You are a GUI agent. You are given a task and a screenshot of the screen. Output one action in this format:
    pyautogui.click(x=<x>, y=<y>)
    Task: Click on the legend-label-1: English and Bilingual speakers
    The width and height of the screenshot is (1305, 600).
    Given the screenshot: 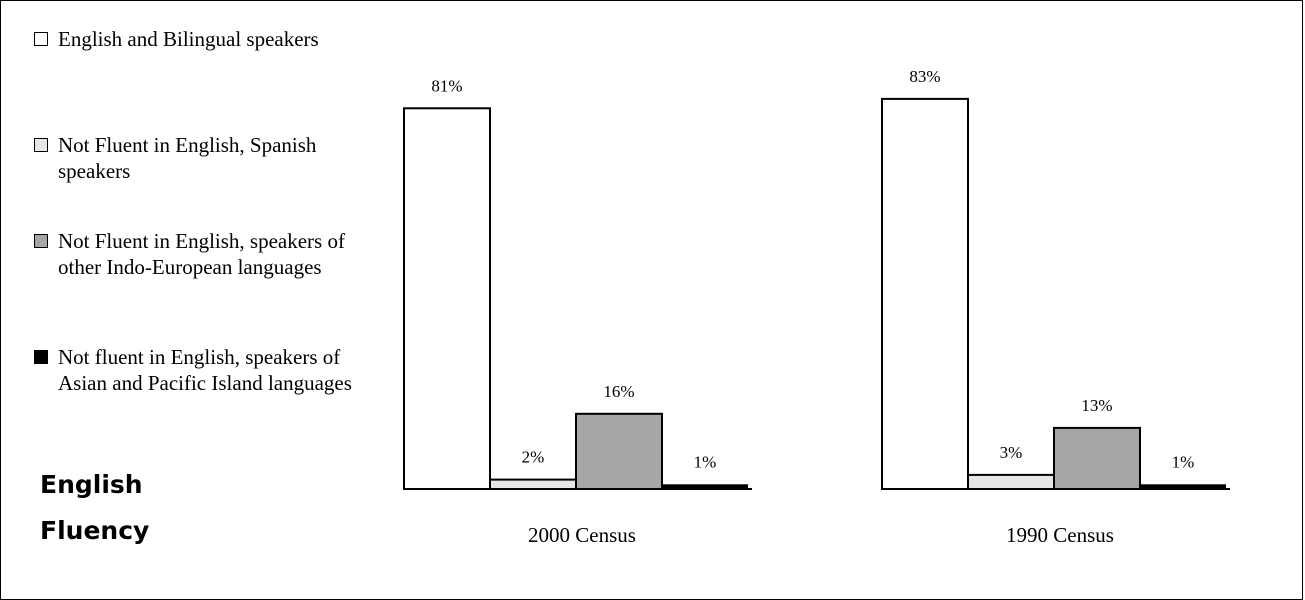 What is the action you would take?
    pyautogui.click(x=188, y=39)
    